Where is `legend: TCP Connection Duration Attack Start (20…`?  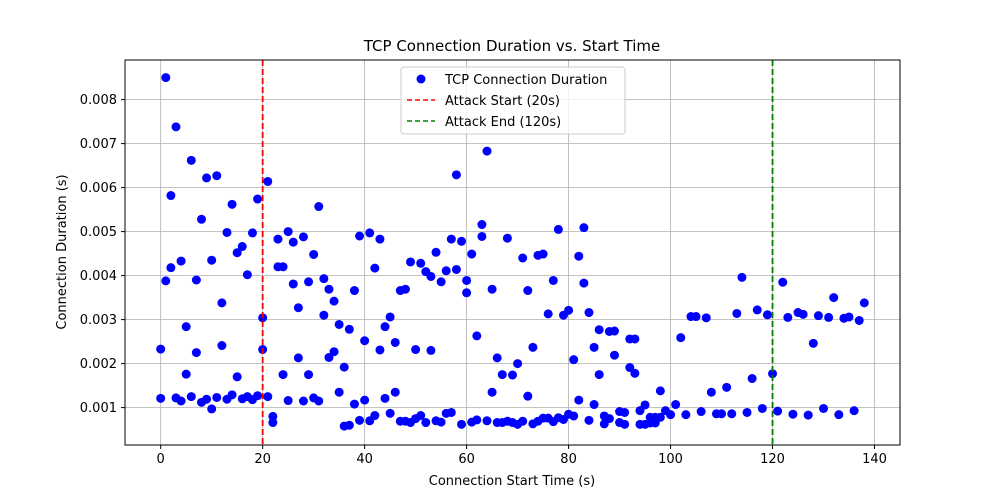 legend: TCP Connection Duration Attack Start (20… is located at coordinates (513, 100).